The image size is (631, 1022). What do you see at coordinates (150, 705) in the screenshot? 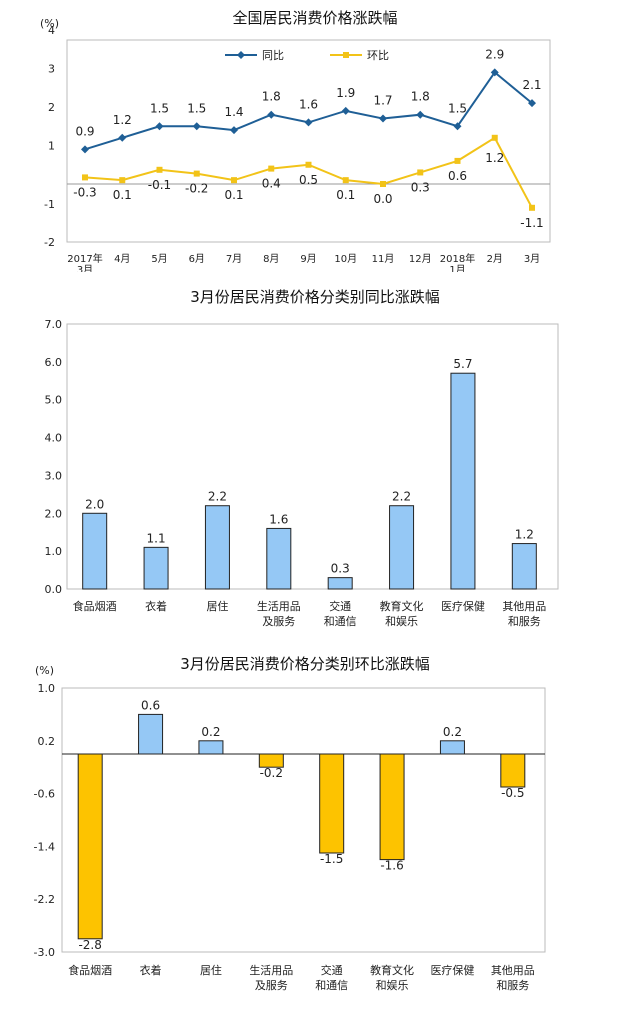
I see `data-label: 0.6` at bounding box center [150, 705].